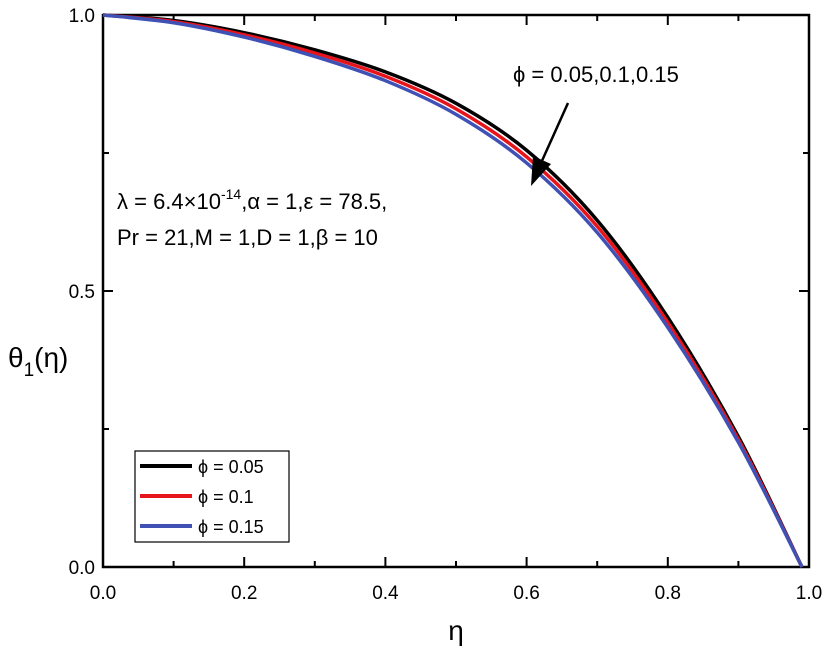  Describe the element at coordinates (82, 568) in the screenshot. I see `y-tick-label: 0.0` at that location.